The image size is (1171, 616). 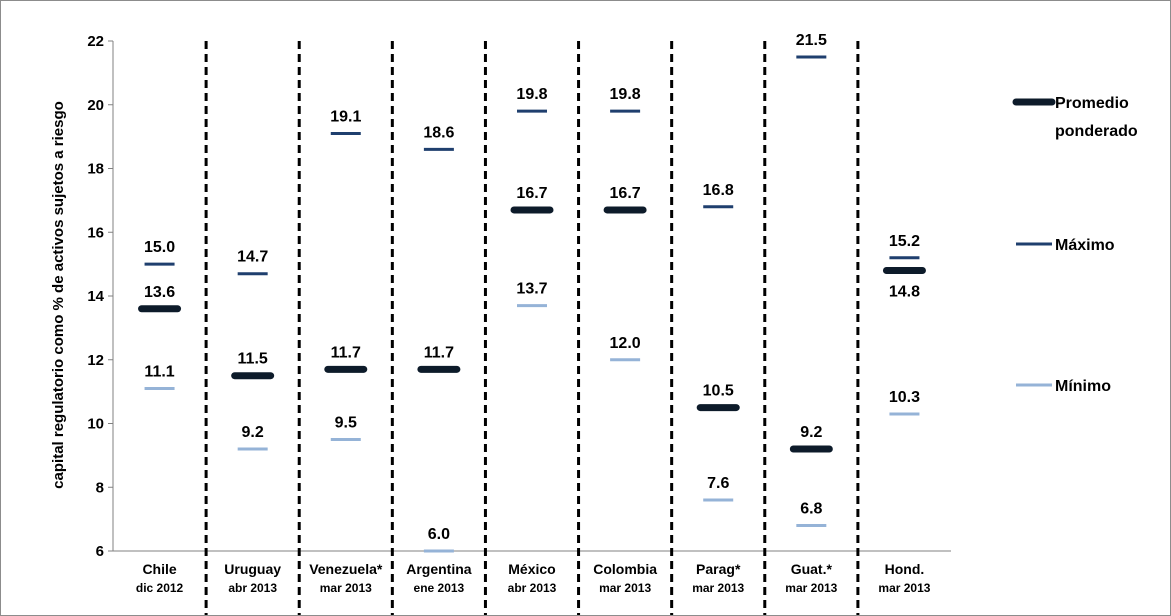 I want to click on category-name: Venezuela*, so click(x=346, y=569).